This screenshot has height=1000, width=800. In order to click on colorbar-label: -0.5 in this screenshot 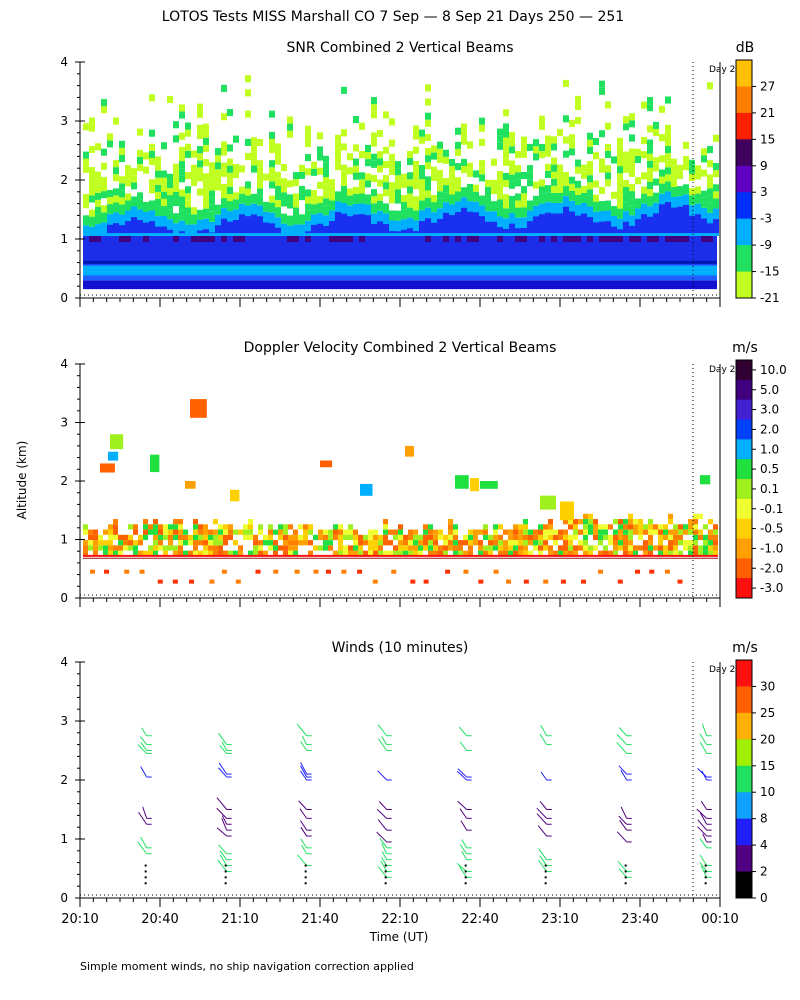, I will do `click(771, 529)`.